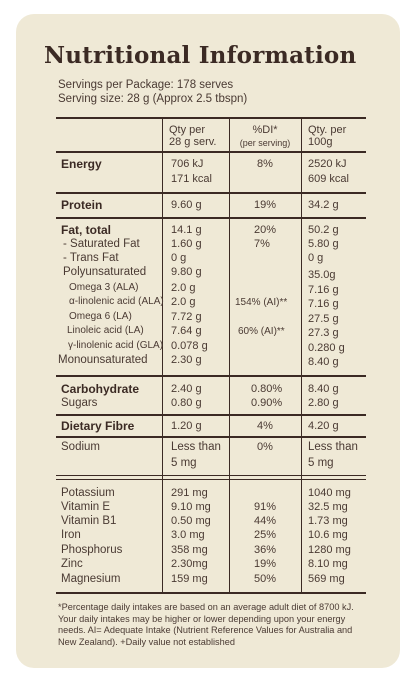  I want to click on sodium-100g-line2: 5 mg, so click(321, 463).